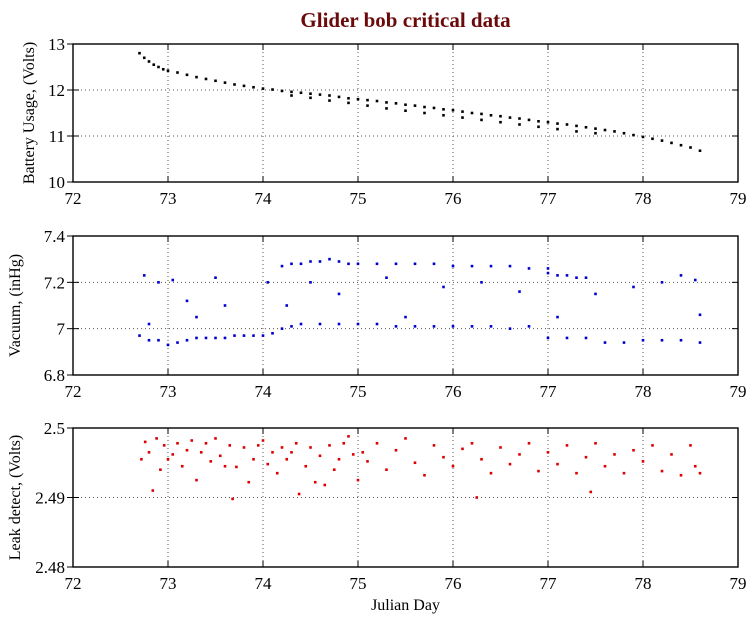 This screenshot has width=750, height=624. Describe the element at coordinates (50, 567) in the screenshot. I see `y-tick-label: 2.48` at that location.